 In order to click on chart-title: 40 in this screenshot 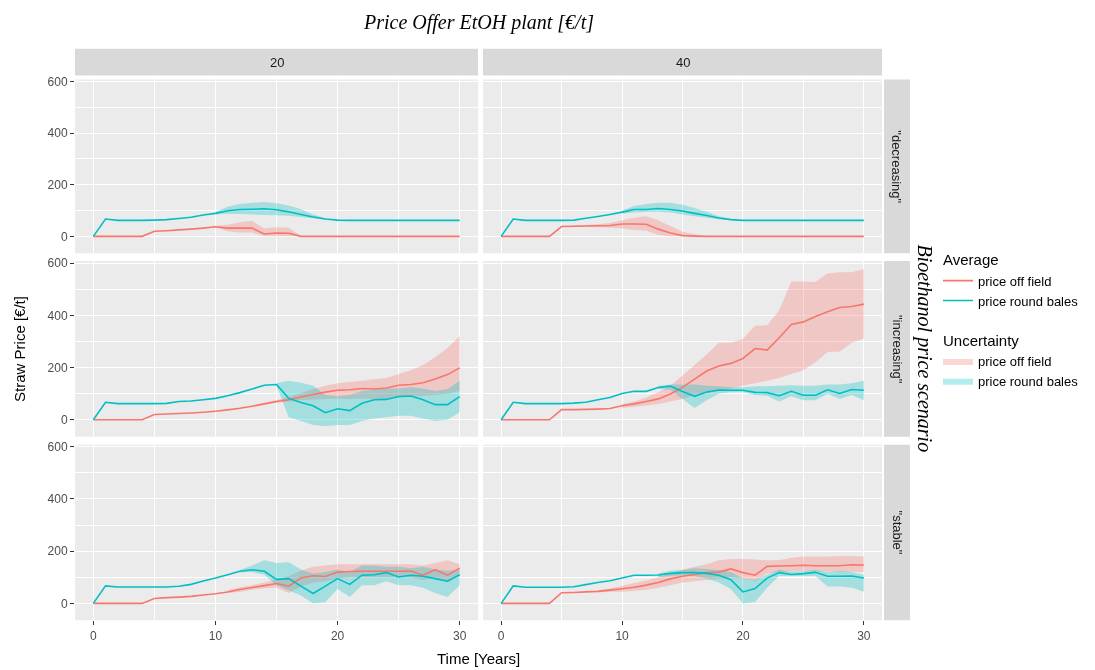, I will do `click(683, 62)`.